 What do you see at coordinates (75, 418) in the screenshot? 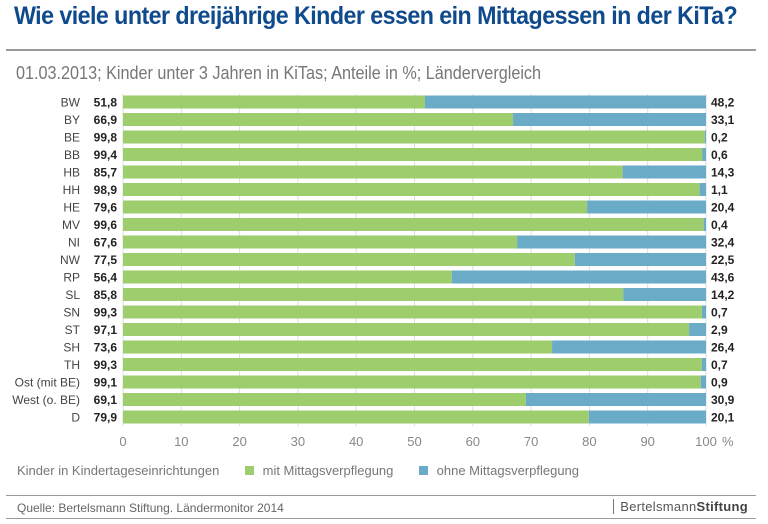
I see `category-label: D` at bounding box center [75, 418].